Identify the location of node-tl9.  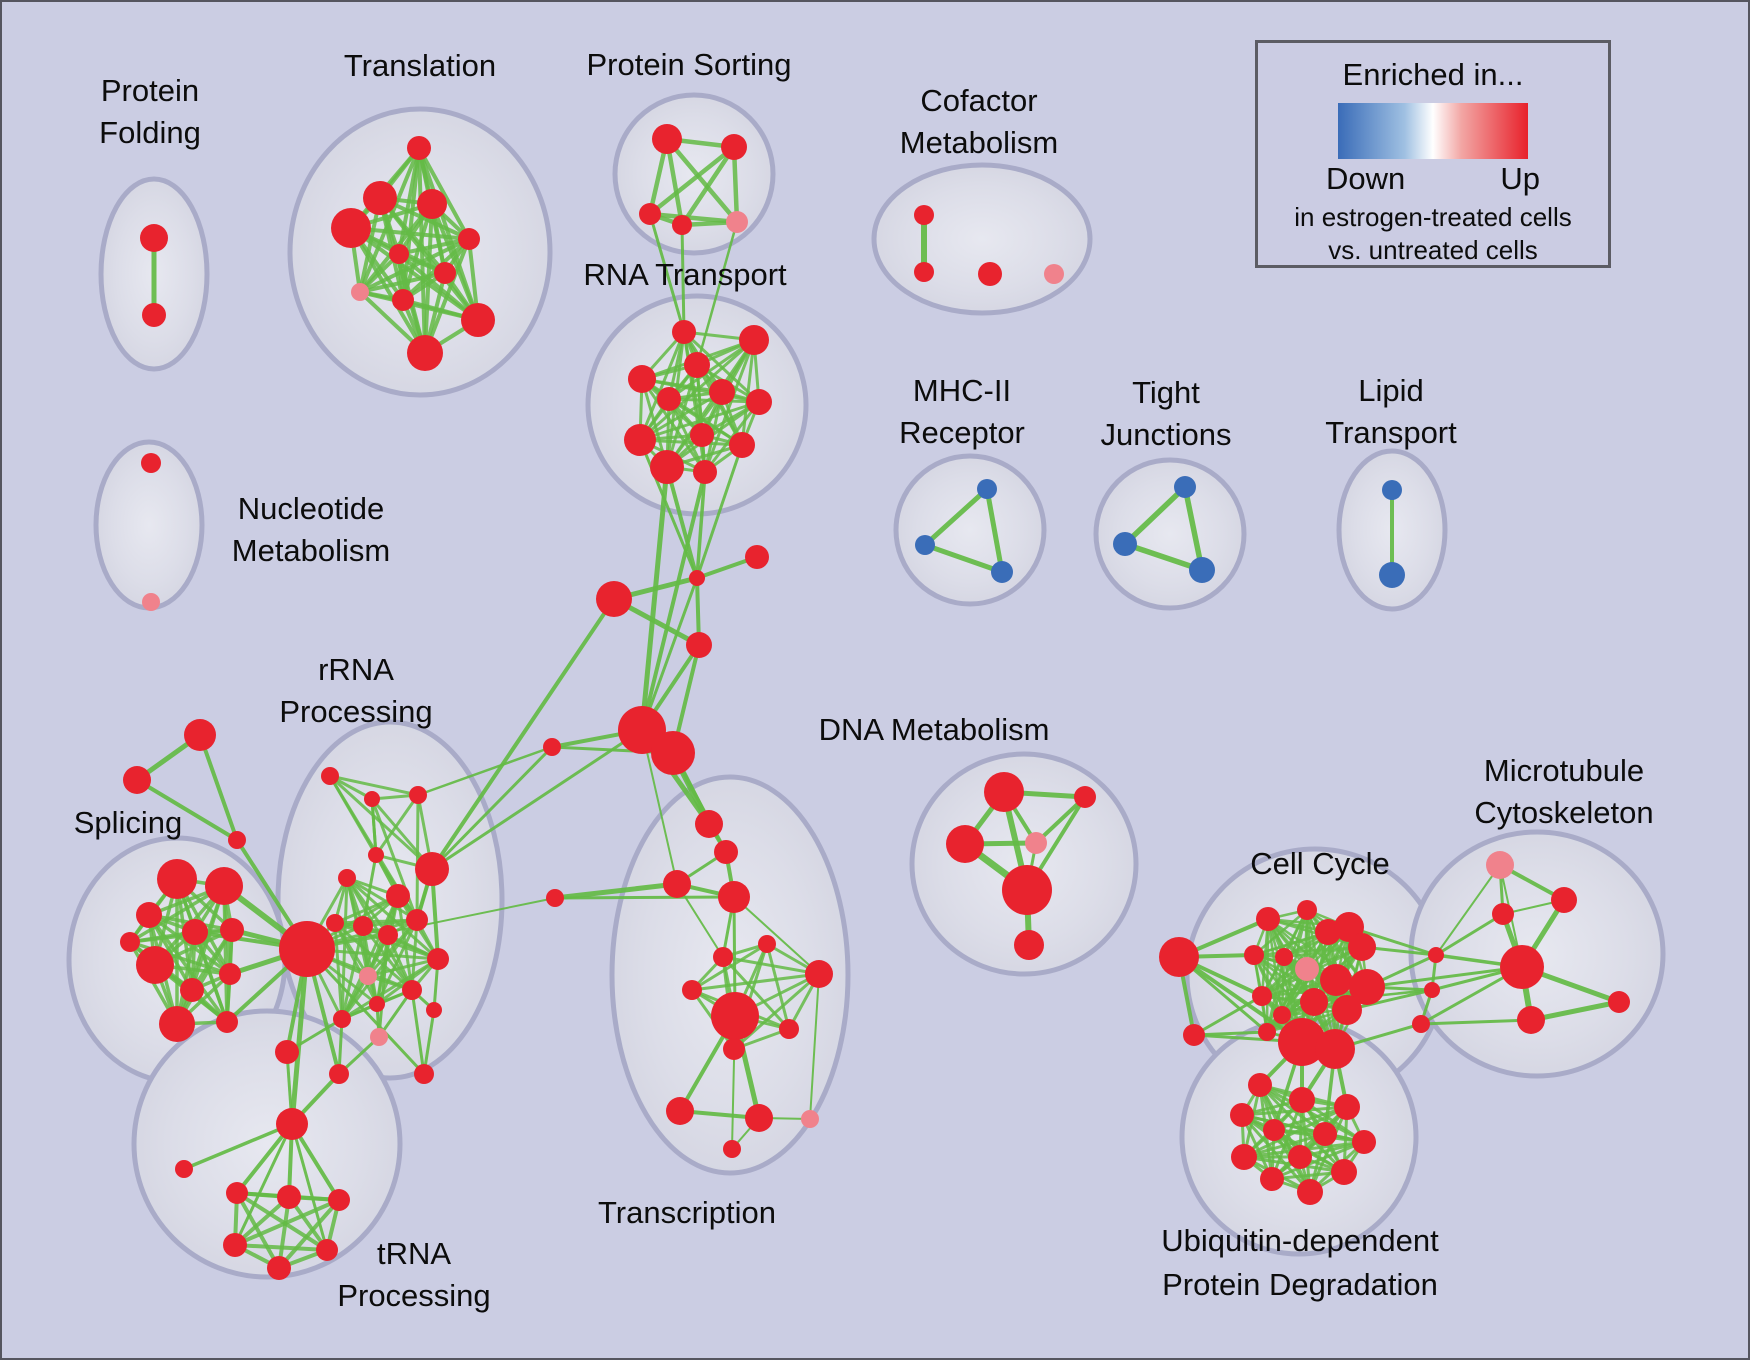
(403, 300).